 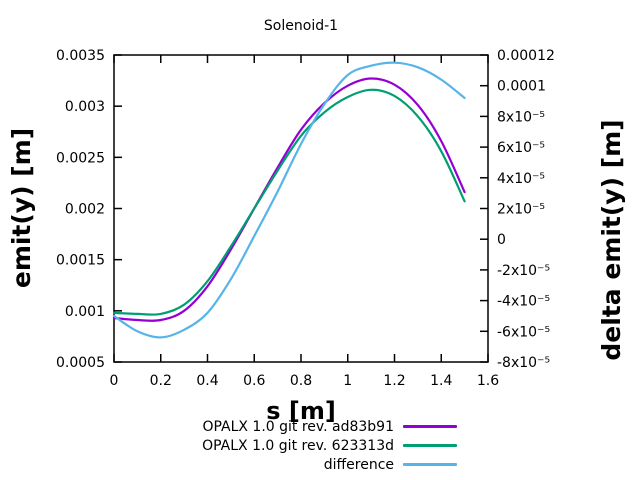 What do you see at coordinates (523, 363) in the screenshot?
I see `y2-tick-label: -8x10⁻⁵` at bounding box center [523, 363].